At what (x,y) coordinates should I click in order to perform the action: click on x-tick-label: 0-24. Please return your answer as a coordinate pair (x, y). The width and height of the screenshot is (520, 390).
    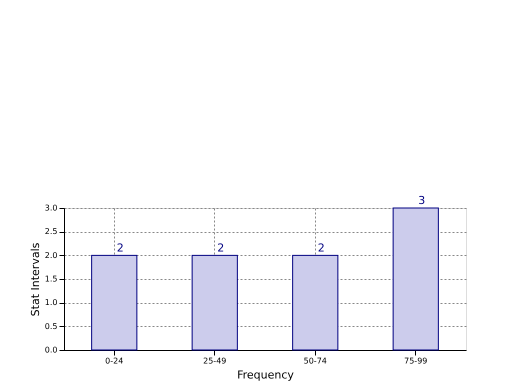
    Looking at the image, I should click on (114, 361).